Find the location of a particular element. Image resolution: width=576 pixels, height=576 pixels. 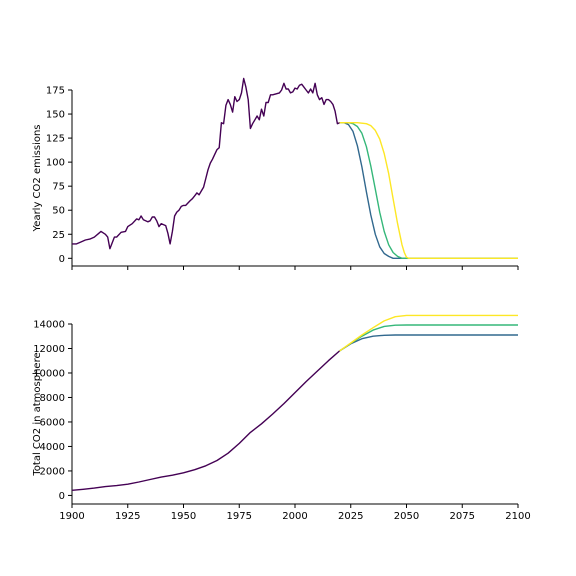

atmosphere-scenario-early-line is located at coordinates (428, 343).